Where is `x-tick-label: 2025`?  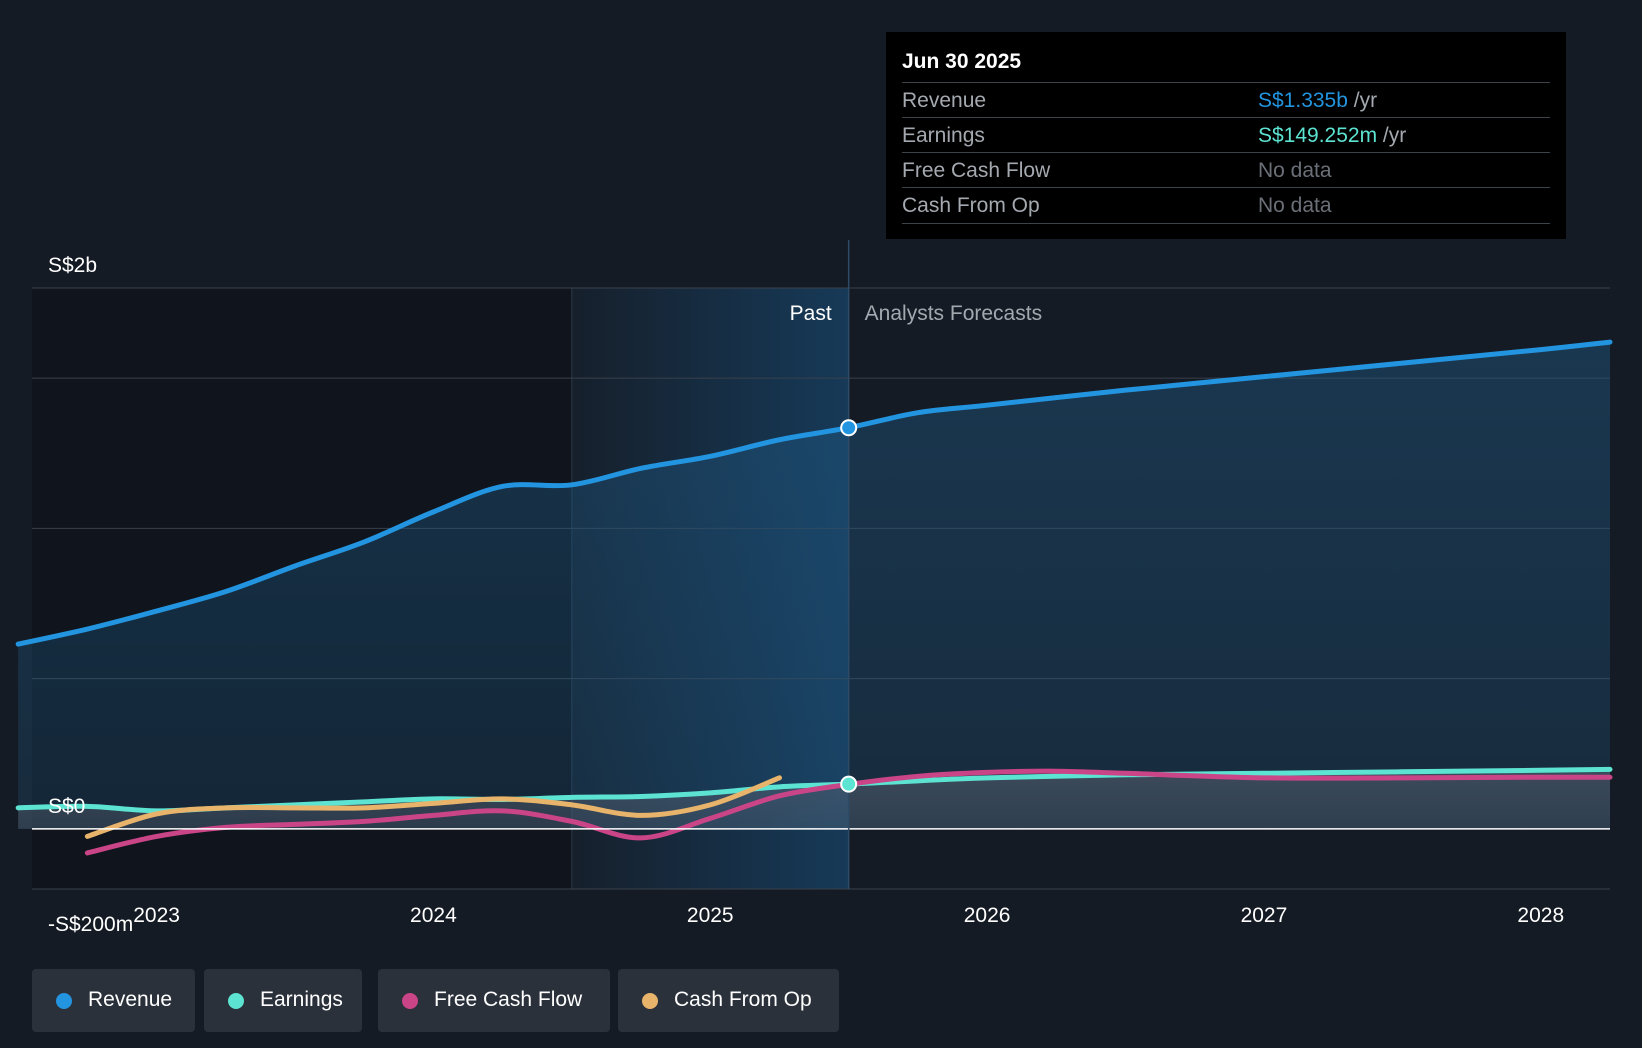 x-tick-label: 2025 is located at coordinates (710, 915).